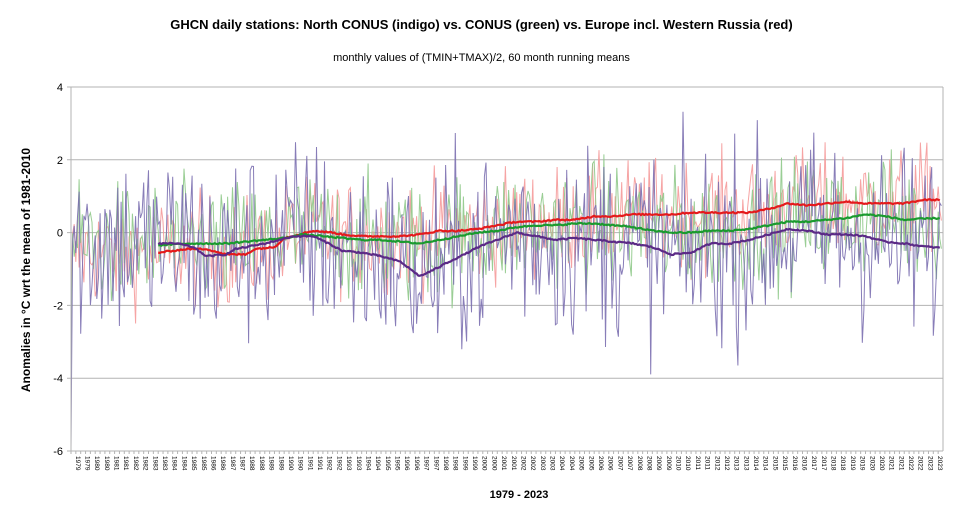  What do you see at coordinates (519, 495) in the screenshot?
I see `x-axis-label: 1979 - 2023` at bounding box center [519, 495].